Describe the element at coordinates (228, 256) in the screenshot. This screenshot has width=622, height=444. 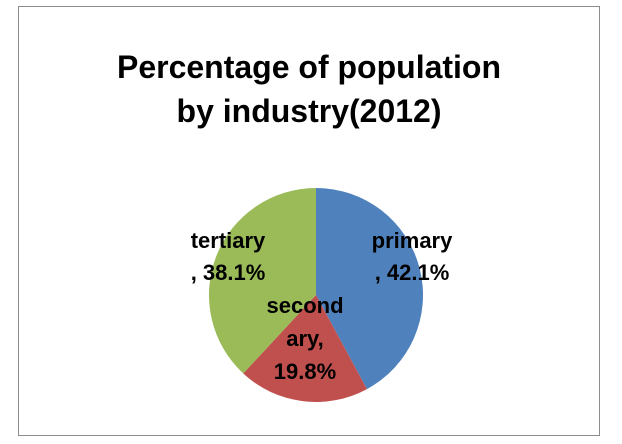
I see `pie-label-tertiary: tertiary , 38.1%` at that location.